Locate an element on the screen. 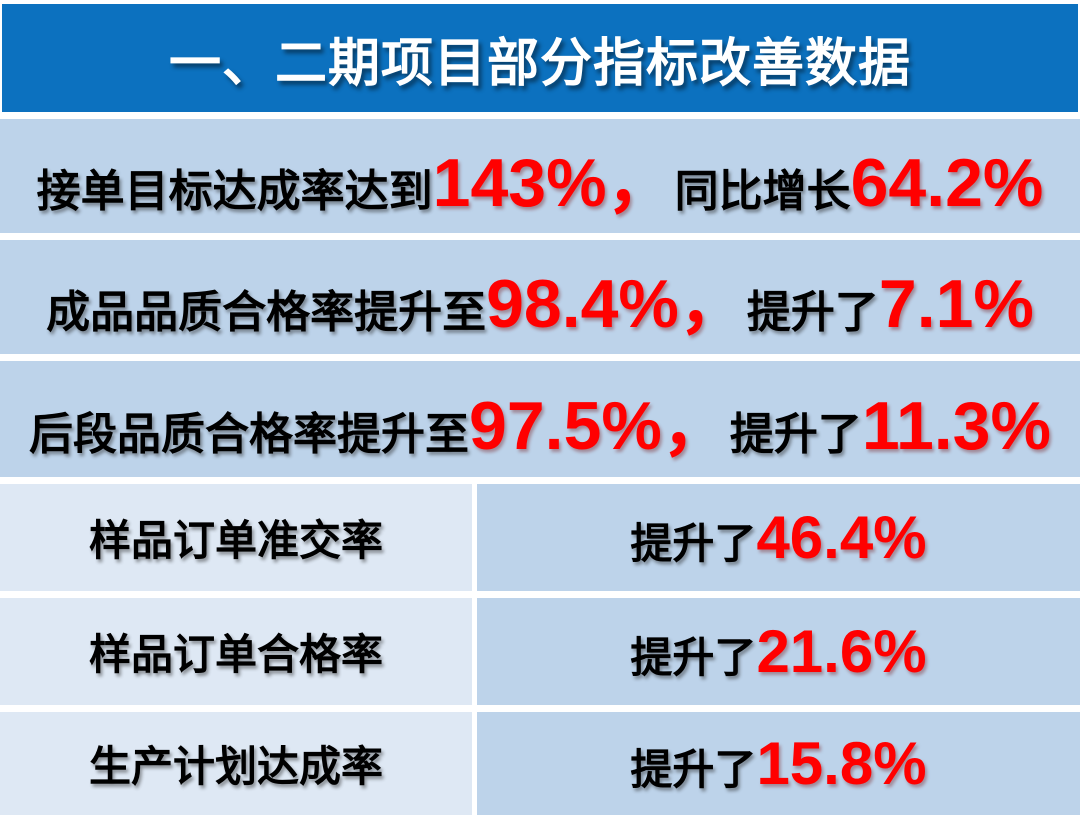 The image size is (1080, 815). stat-row-finished-product-quality: 成品品质合格率提升至98.4%，提升了7.1% is located at coordinates (540, 297).